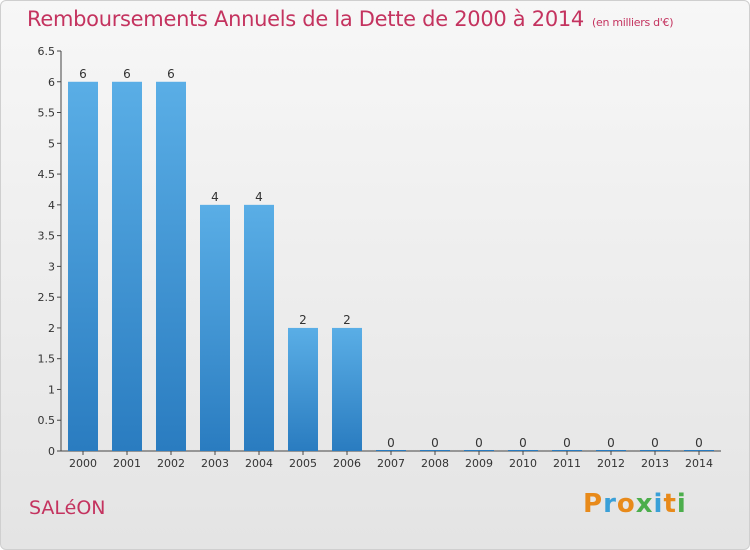 Image resolution: width=750 pixels, height=550 pixels. I want to click on bar-2000, so click(83, 266).